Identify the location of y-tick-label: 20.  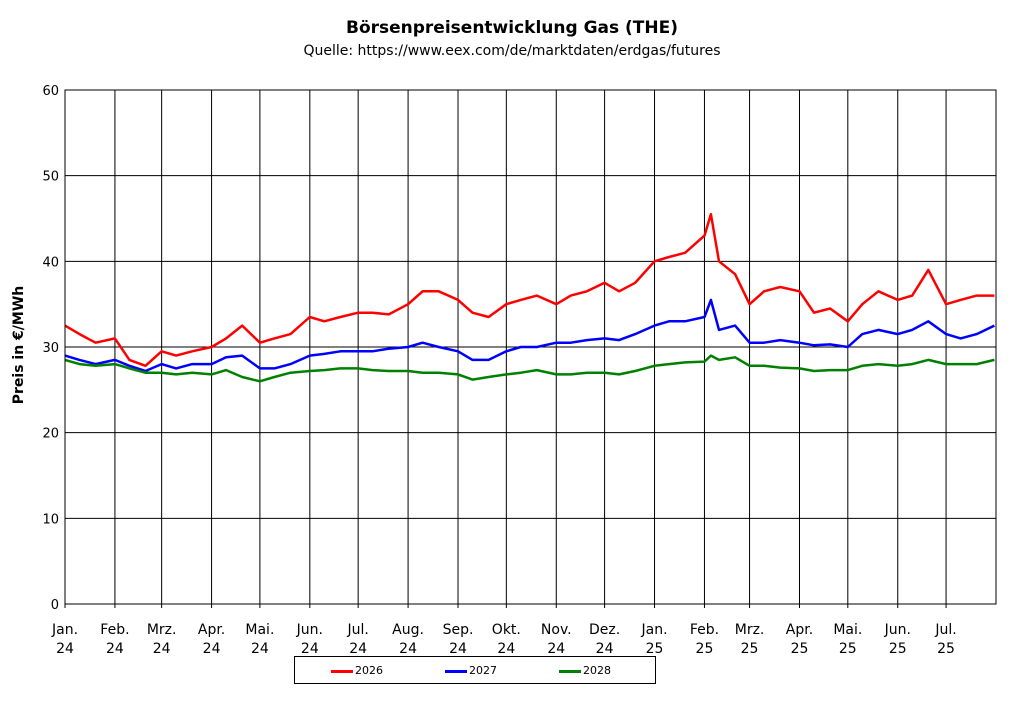
(50, 434).